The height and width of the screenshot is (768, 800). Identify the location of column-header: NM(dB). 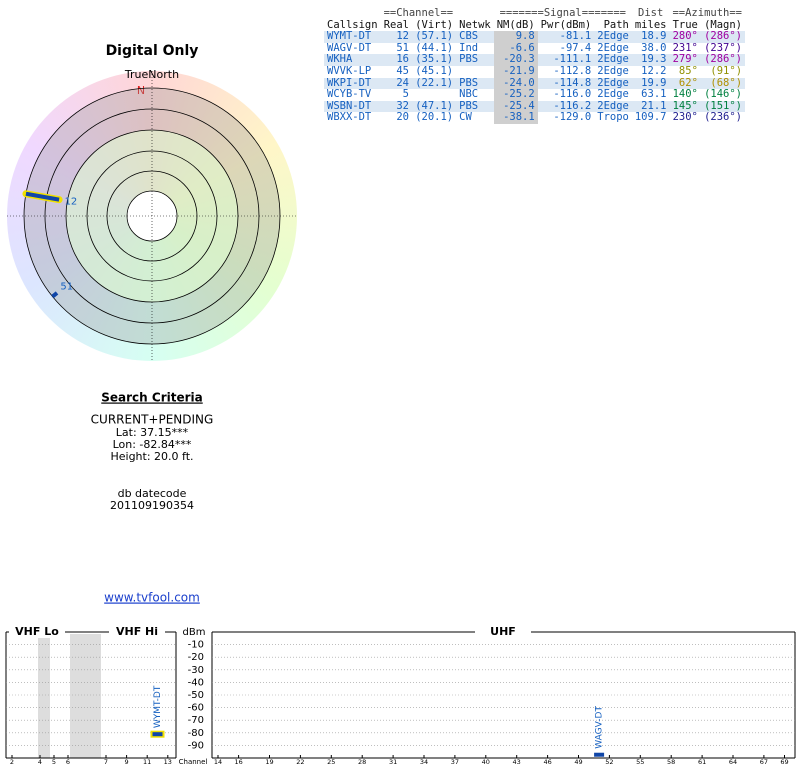
(515, 24).